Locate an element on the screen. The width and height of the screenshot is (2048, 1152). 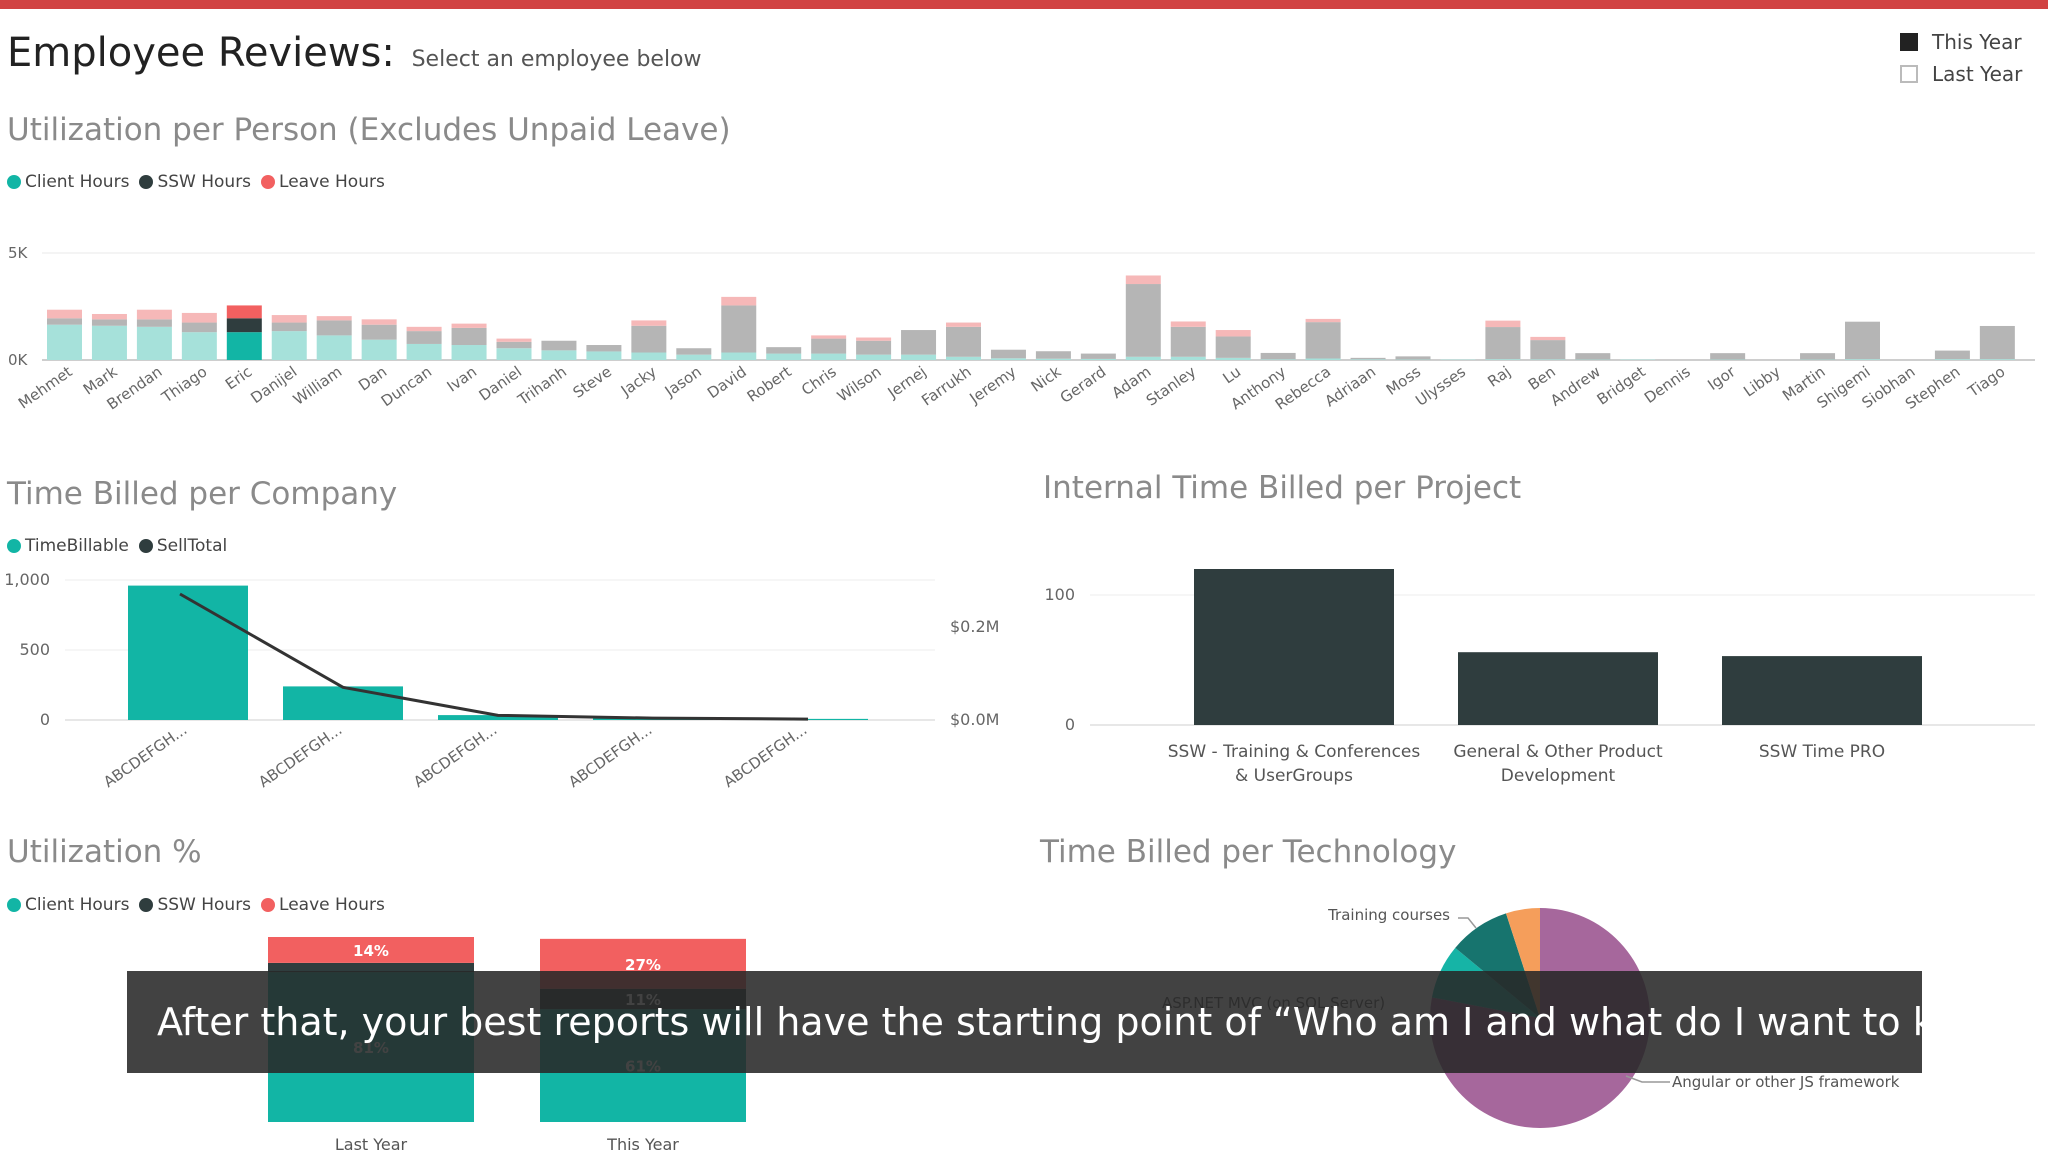
this-year-option: This Year is located at coordinates (1961, 42).